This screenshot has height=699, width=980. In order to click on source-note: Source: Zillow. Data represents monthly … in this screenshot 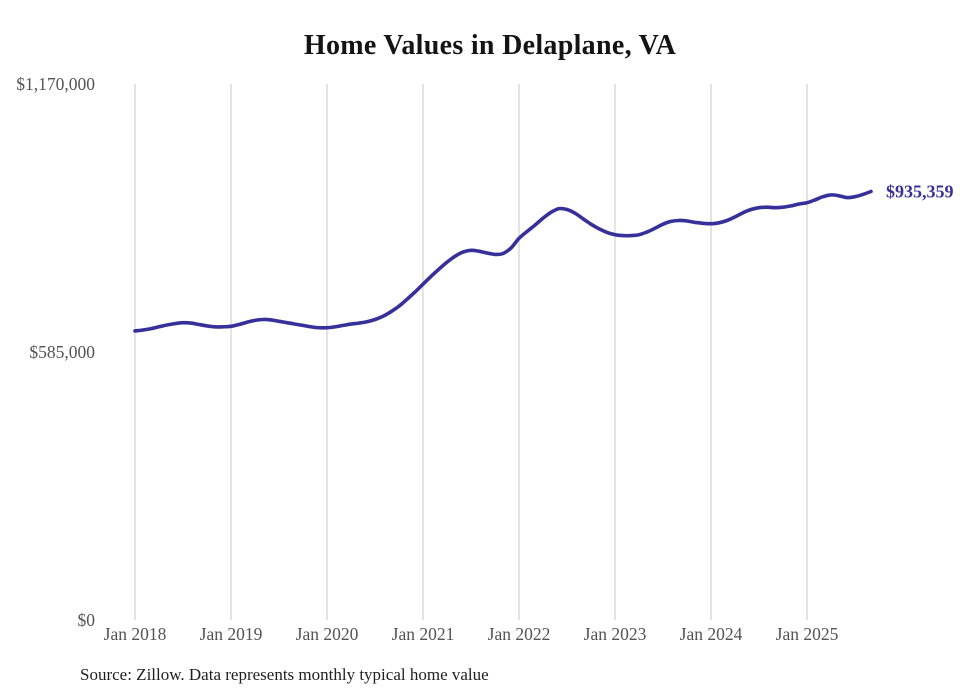, I will do `click(284, 674)`.